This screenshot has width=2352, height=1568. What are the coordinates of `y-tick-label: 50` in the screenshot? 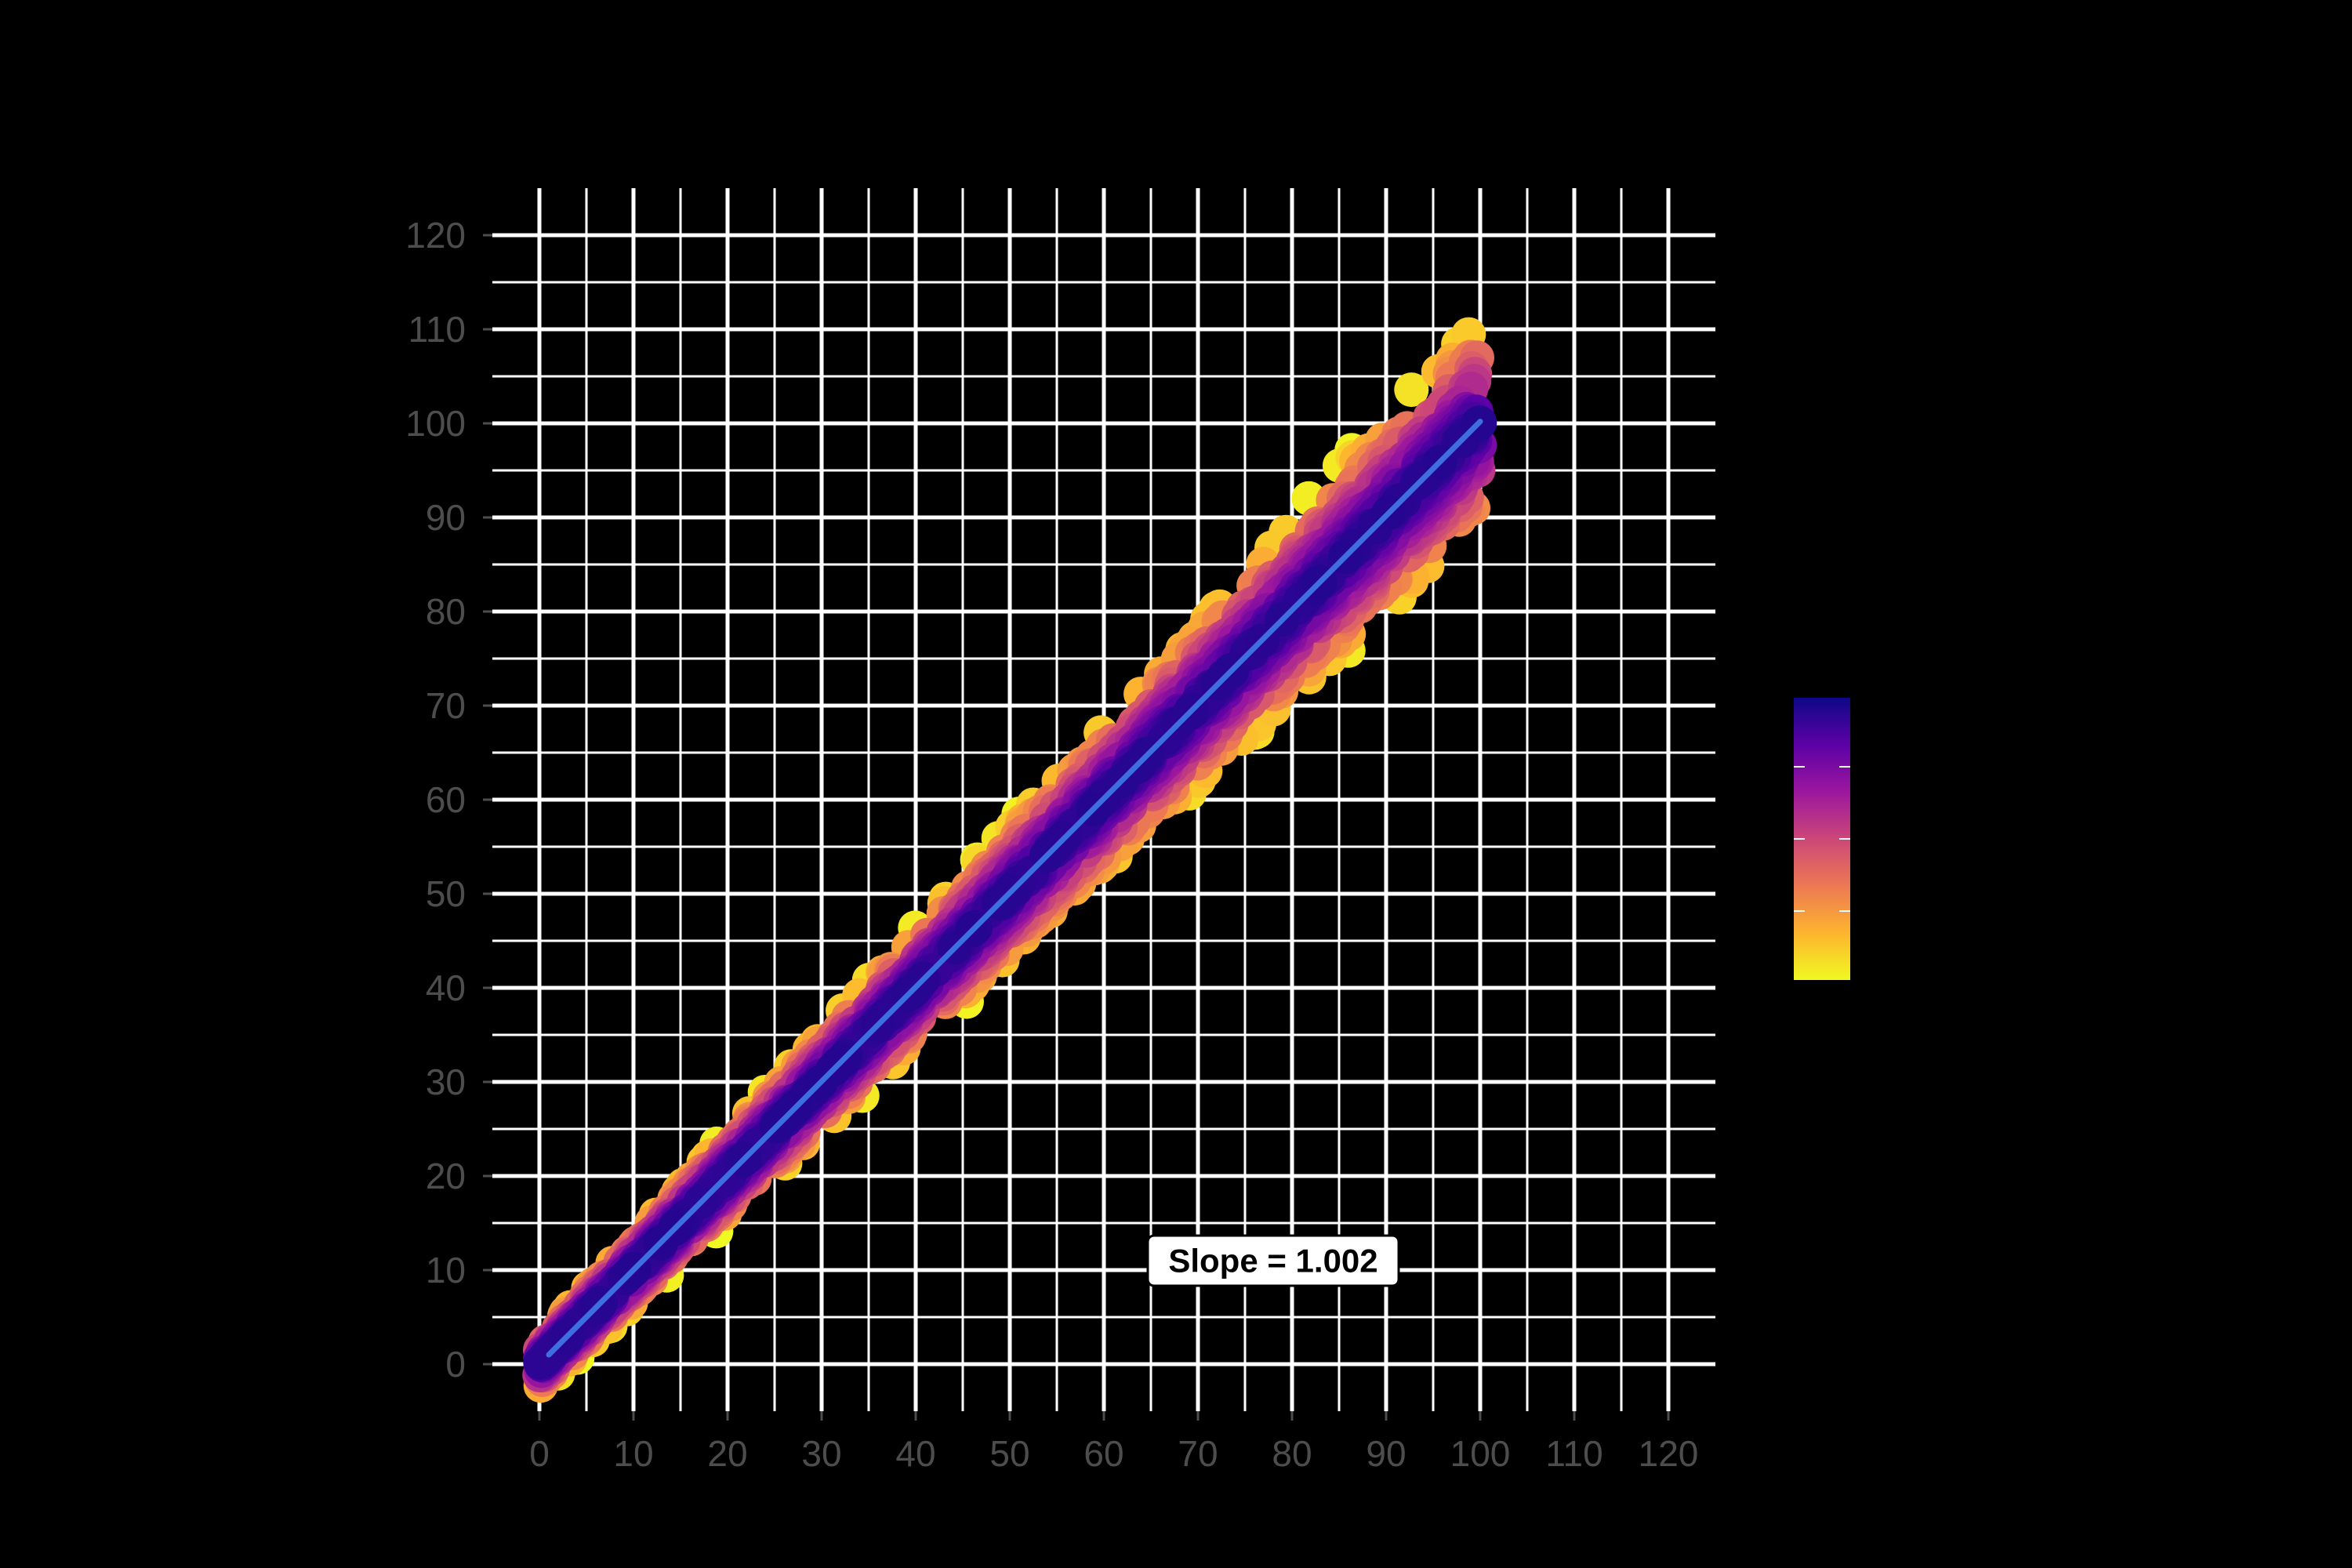 It's located at (446, 893).